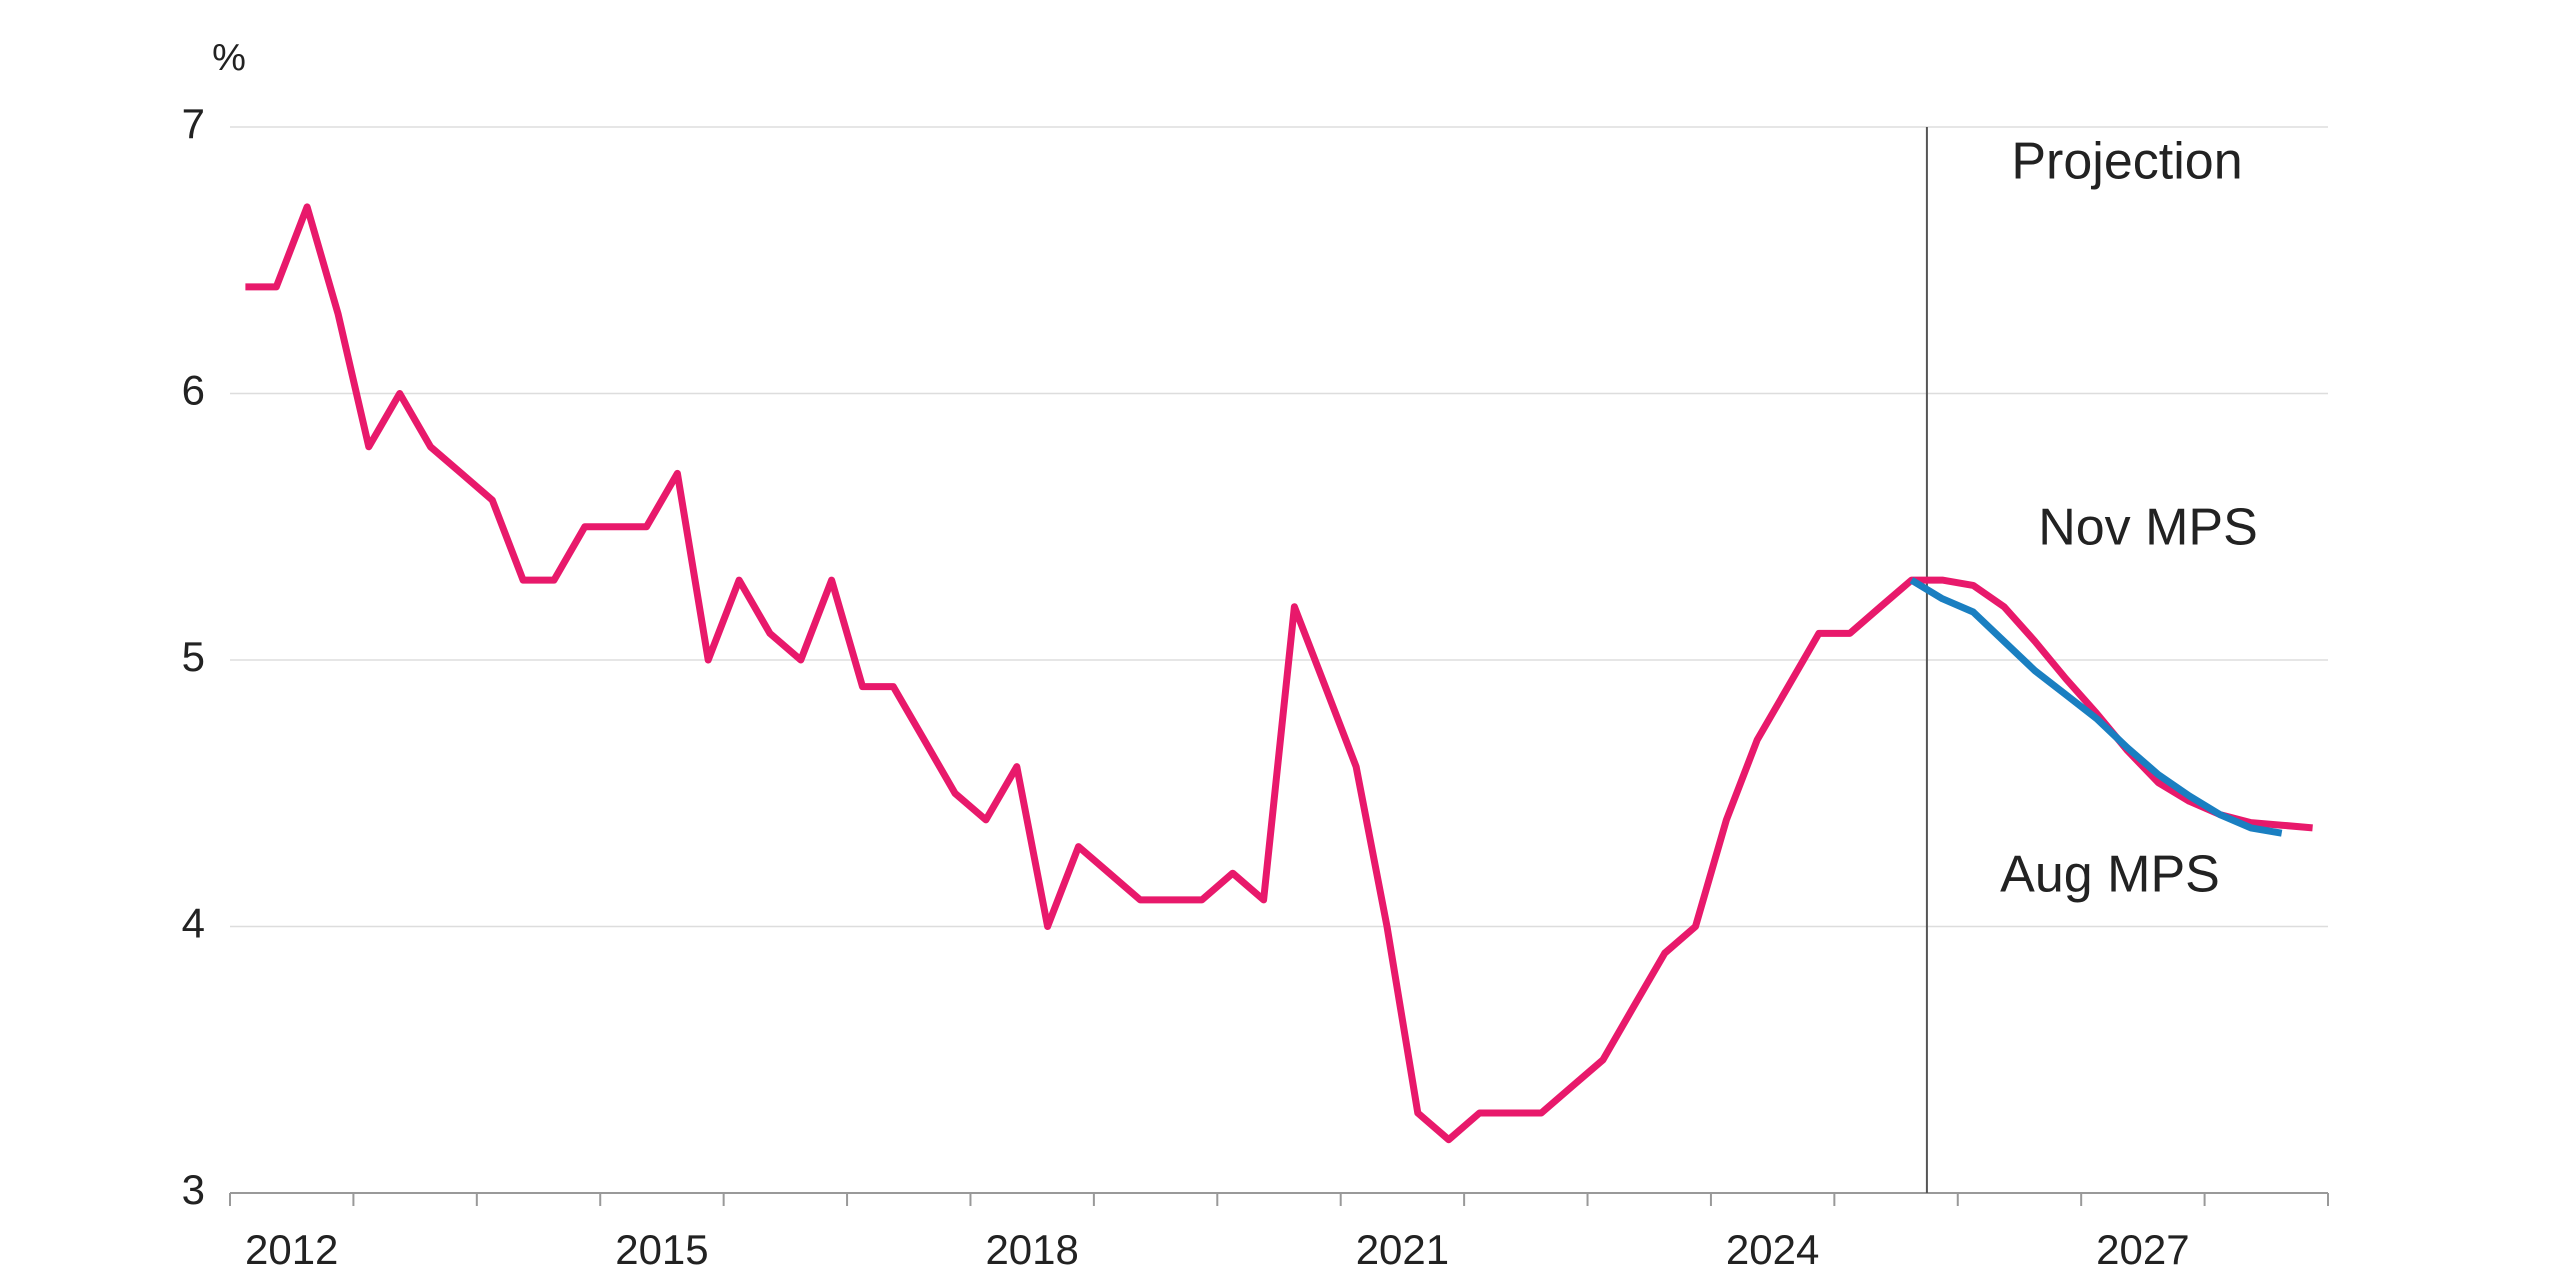  I want to click on series-label: Nov MPS, so click(2148, 528).